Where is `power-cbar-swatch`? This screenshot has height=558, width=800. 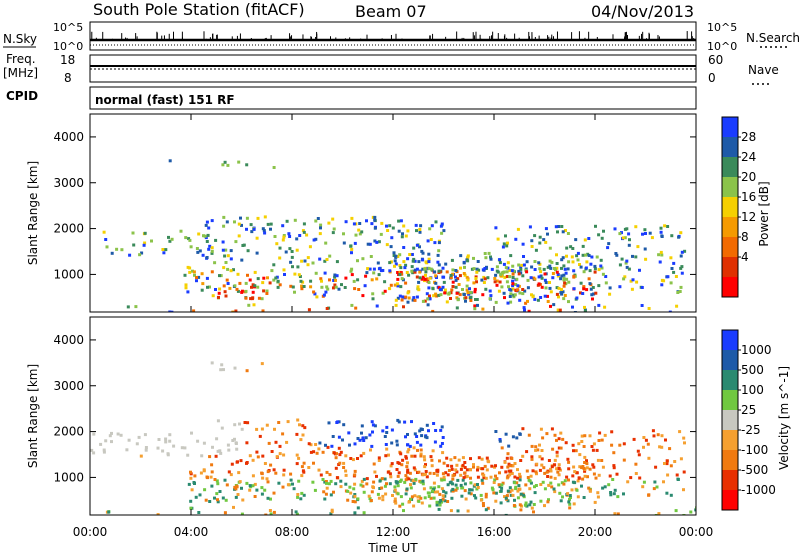
power-cbar-swatch is located at coordinates (730, 247).